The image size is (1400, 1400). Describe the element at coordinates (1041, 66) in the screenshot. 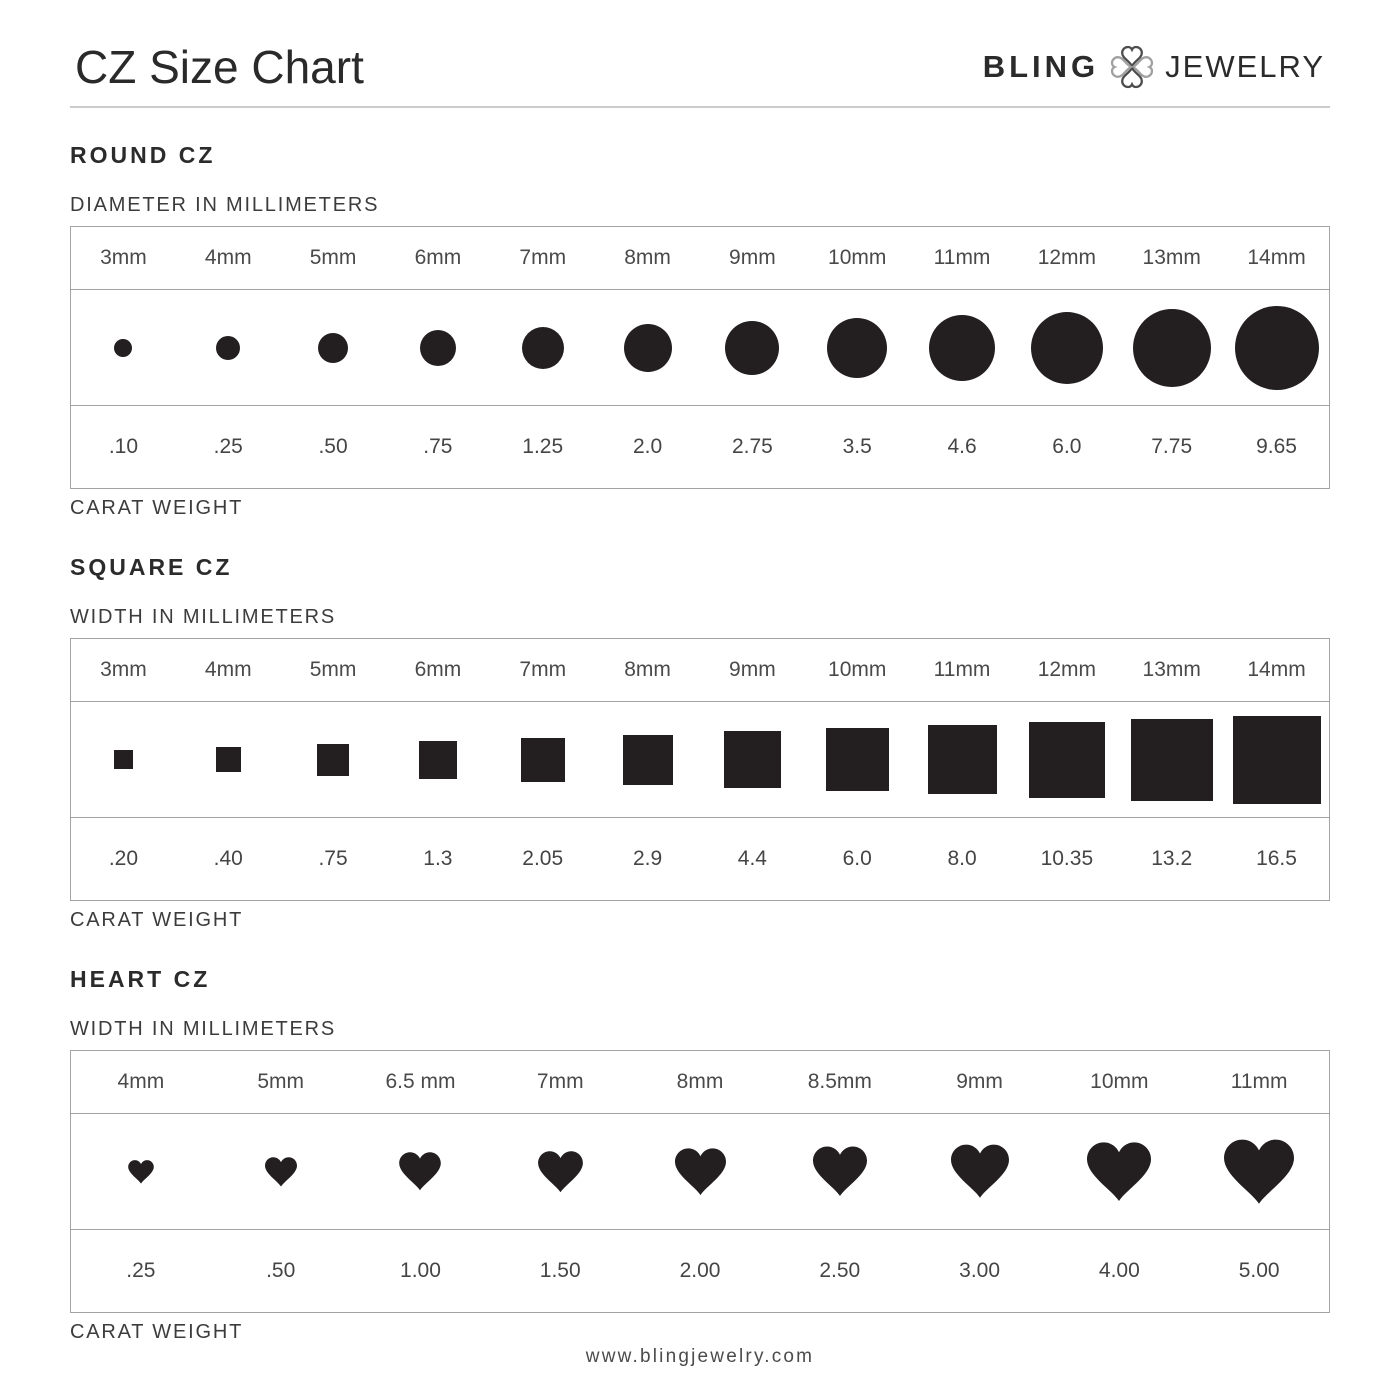

I see `brand-name-bling: BLING` at that location.